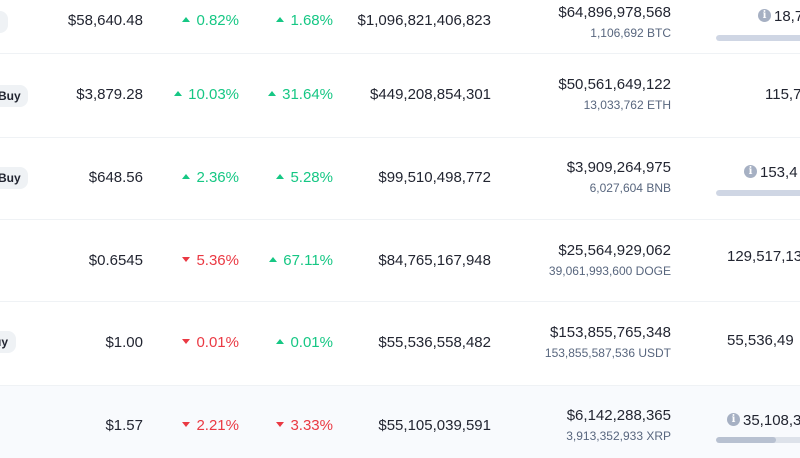 This screenshot has width=800, height=458. I want to click on market-cap: $99,510,498,772, so click(434, 177).